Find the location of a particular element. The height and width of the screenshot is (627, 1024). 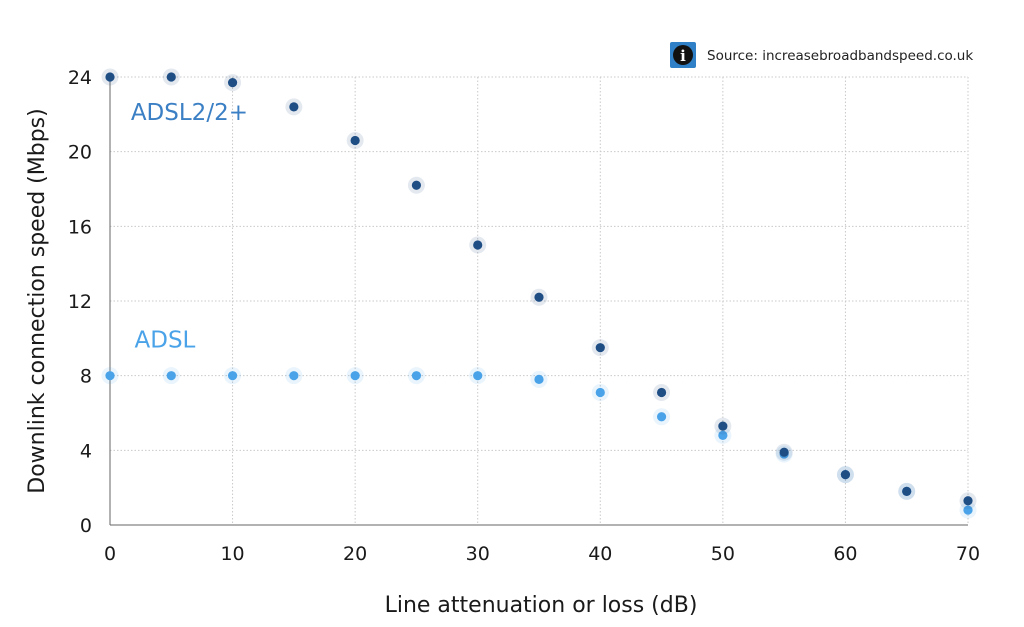

x-tick-label: 40 is located at coordinates (600, 554).